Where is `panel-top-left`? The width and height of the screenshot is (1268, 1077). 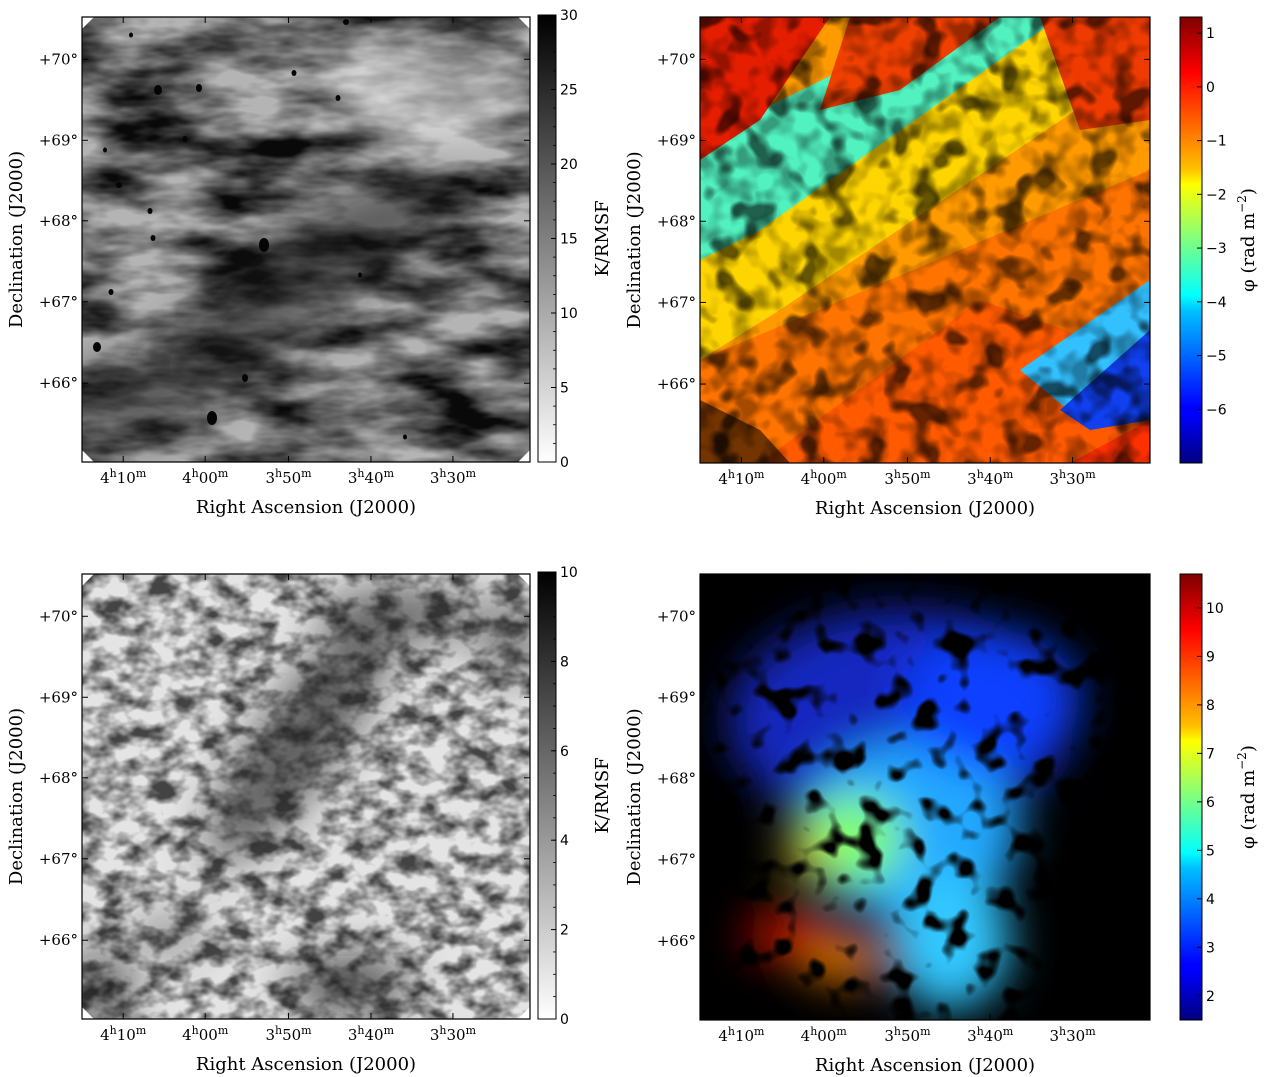
panel-top-left is located at coordinates (306, 239).